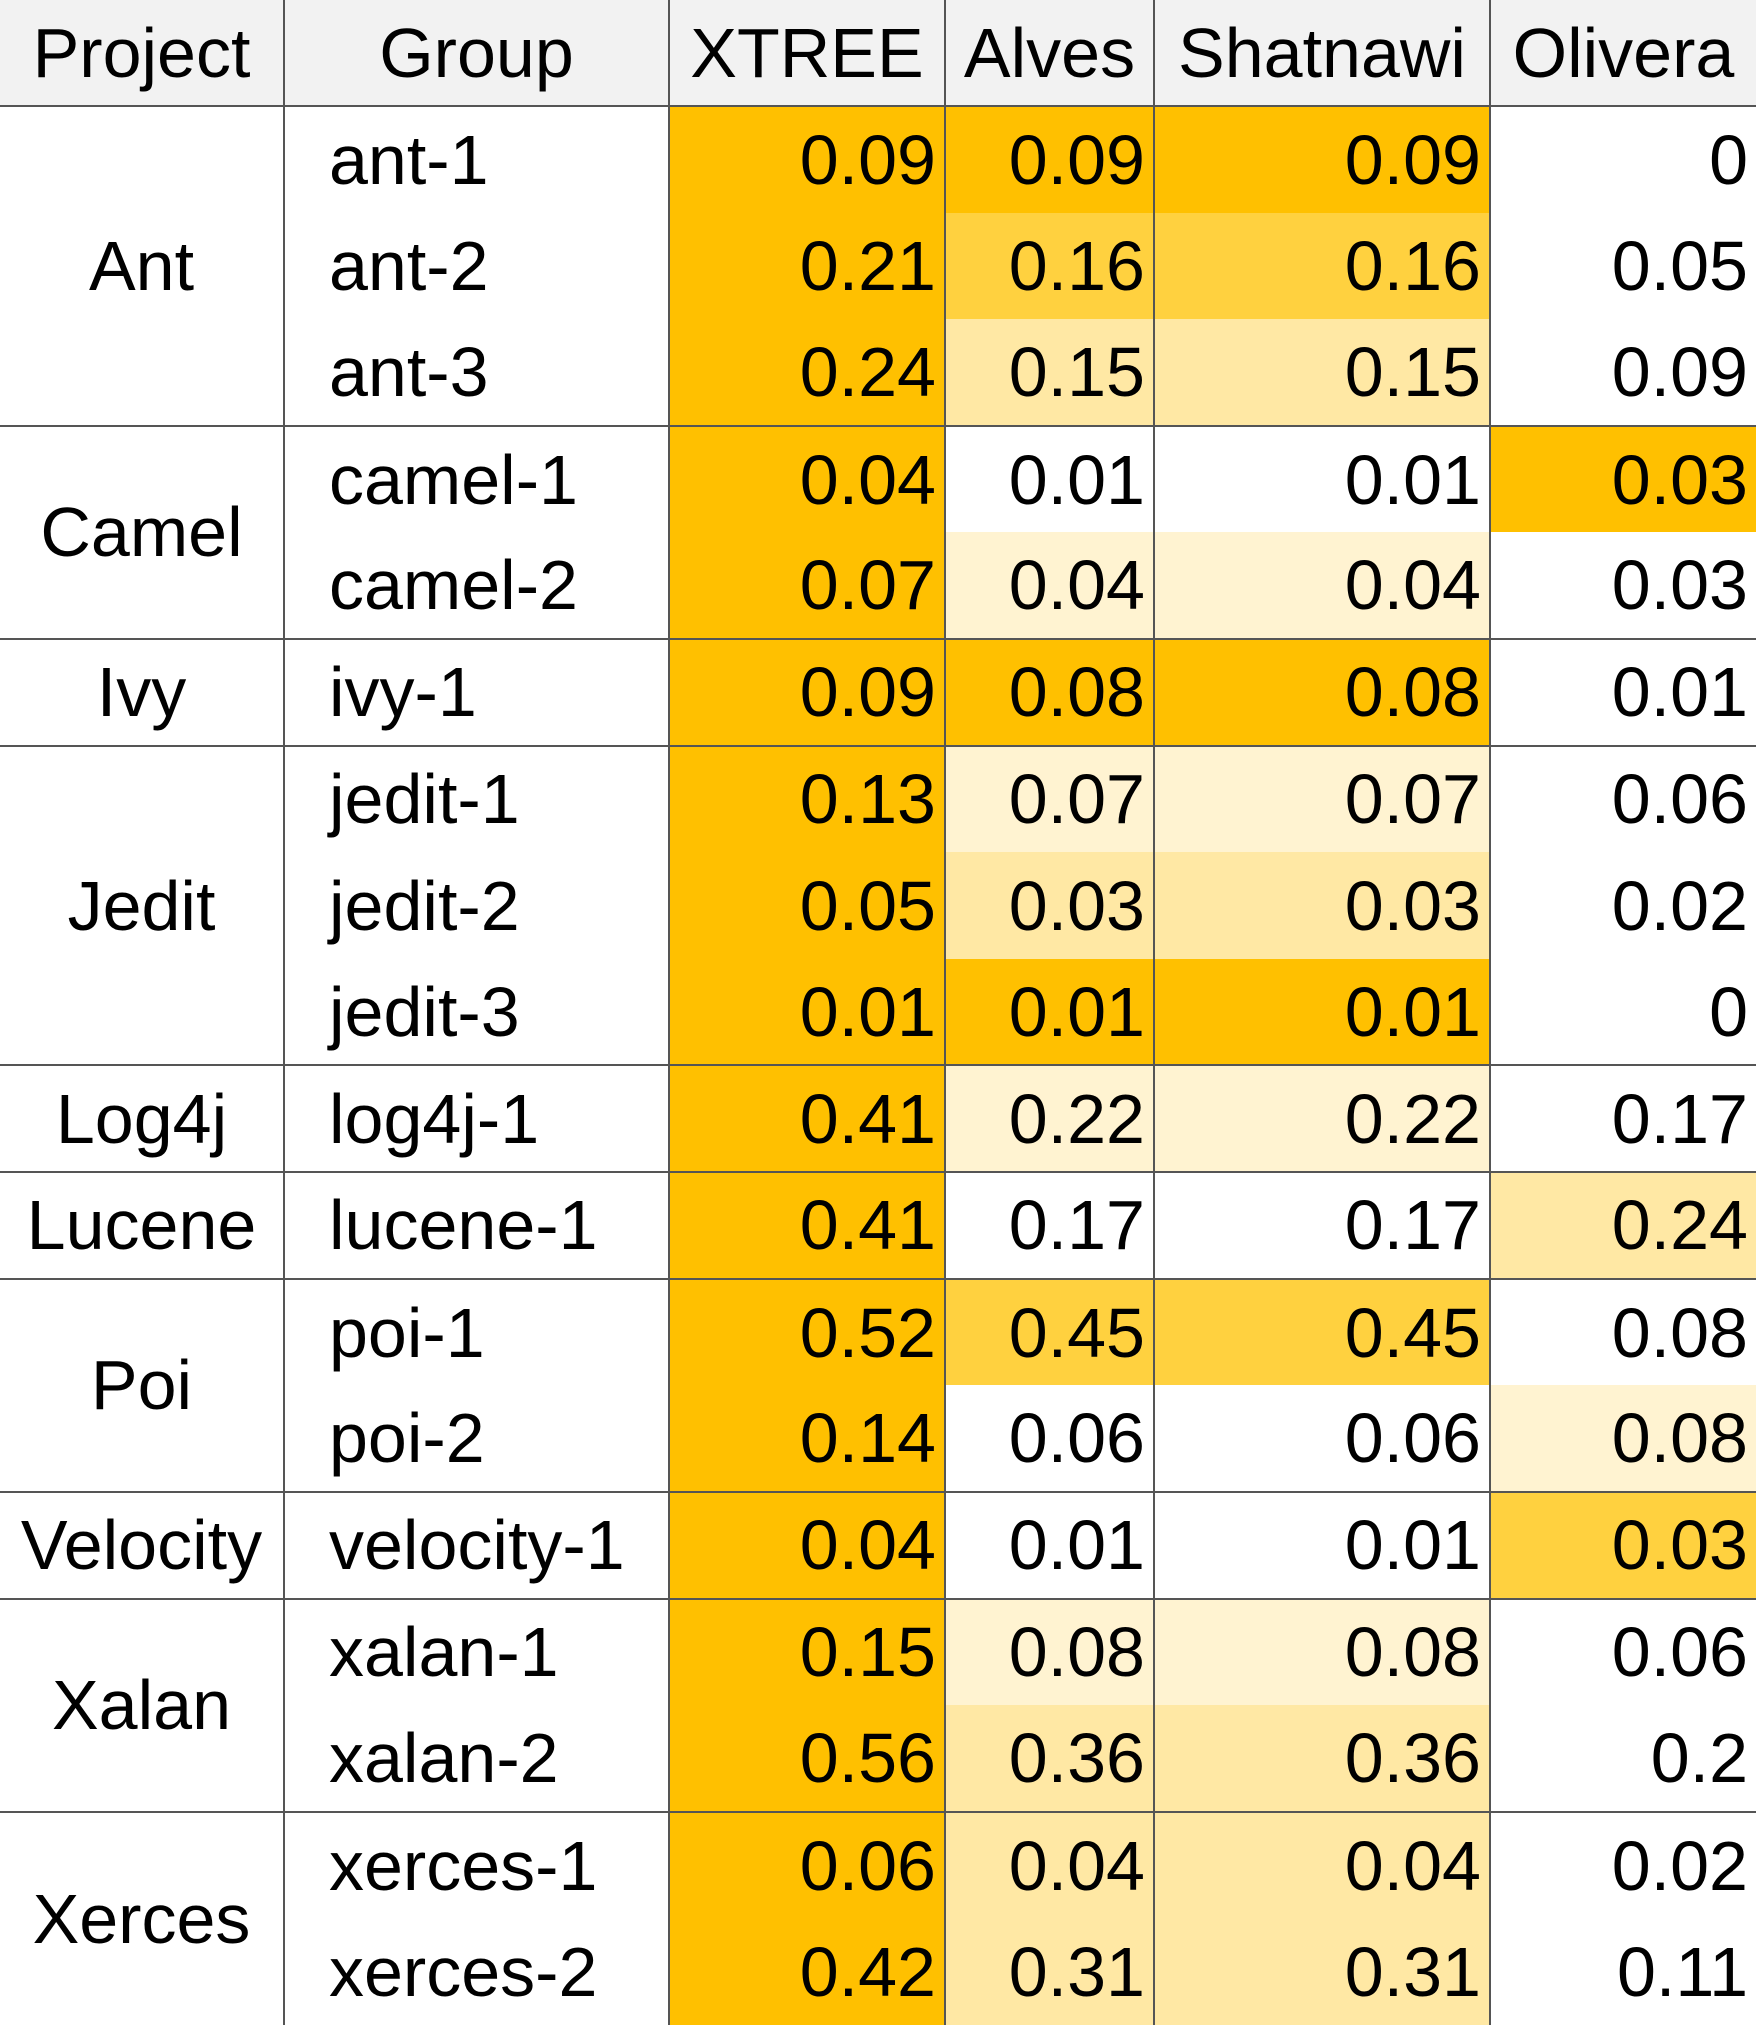 Image resolution: width=1756 pixels, height=2025 pixels. Describe the element at coordinates (477, 905) in the screenshot. I see `group-cell: jedit-2` at that location.